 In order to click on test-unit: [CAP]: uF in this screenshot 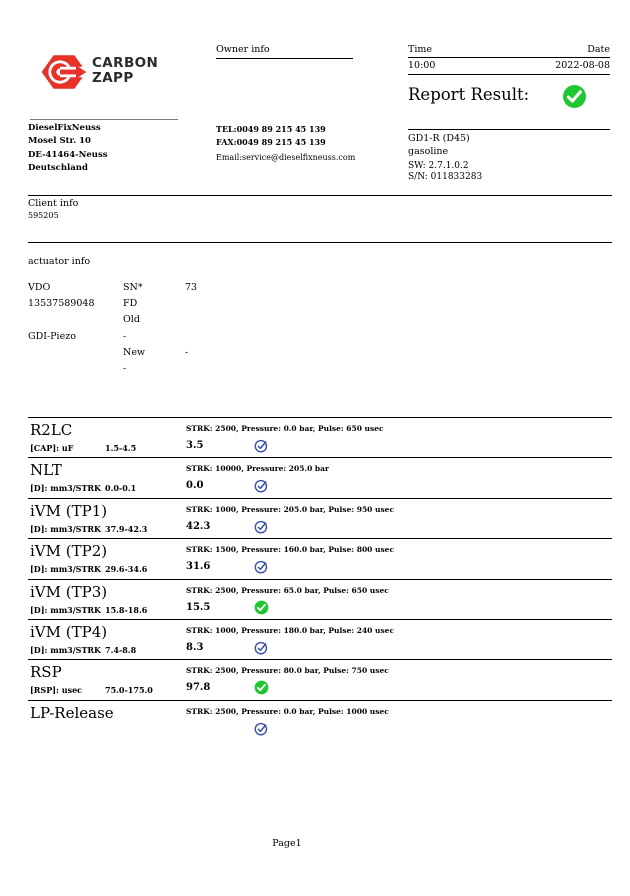, I will do `click(52, 448)`.